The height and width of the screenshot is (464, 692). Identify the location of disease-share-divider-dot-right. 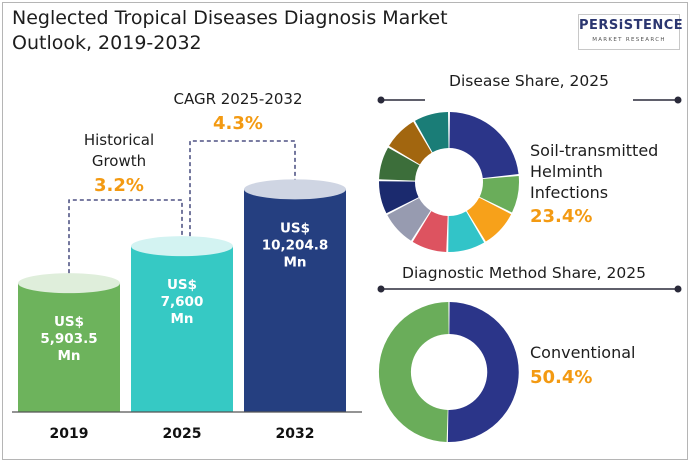
(678, 100).